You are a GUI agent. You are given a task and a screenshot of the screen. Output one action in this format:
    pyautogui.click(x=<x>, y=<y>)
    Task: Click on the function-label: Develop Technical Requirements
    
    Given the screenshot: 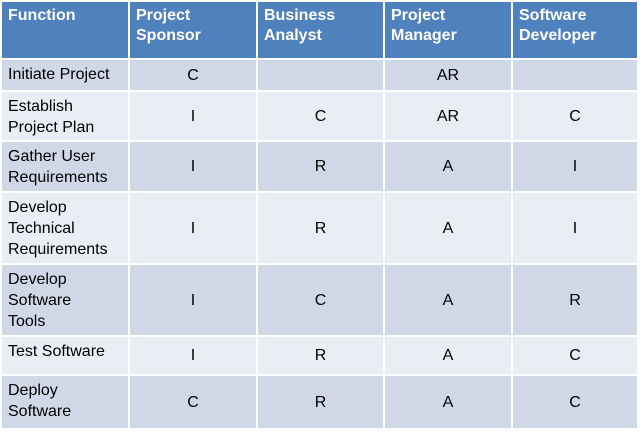 What is the action you would take?
    pyautogui.click(x=58, y=228)
    